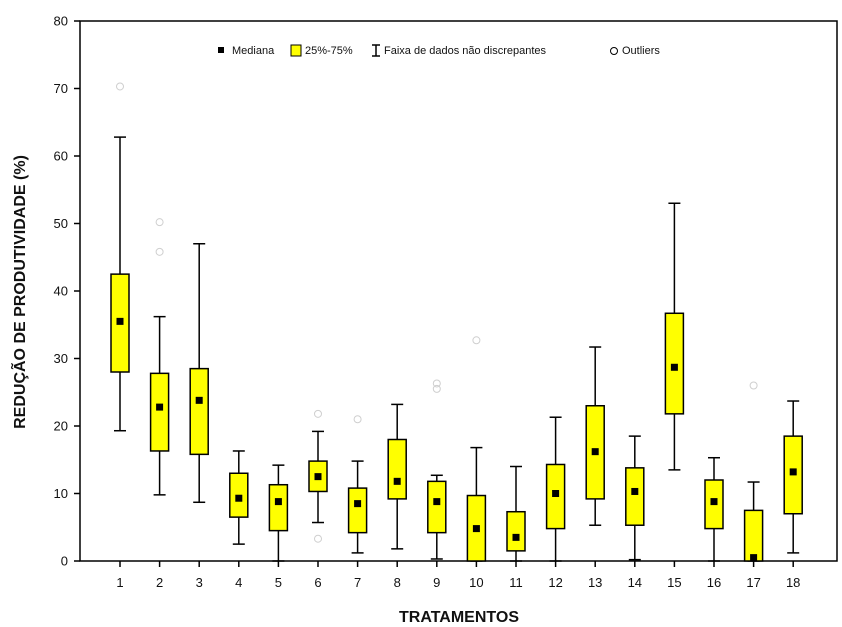  I want to click on x-axis-title: TRATAMENTOS, so click(459, 617).